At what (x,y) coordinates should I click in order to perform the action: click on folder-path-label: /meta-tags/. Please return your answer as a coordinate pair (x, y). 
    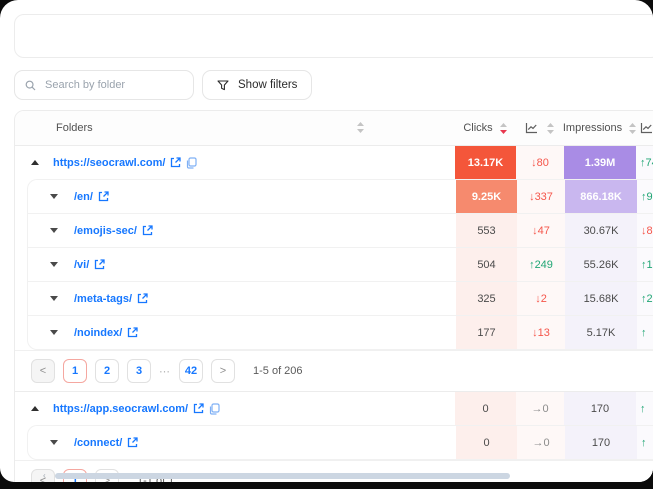
    Looking at the image, I should click on (103, 298).